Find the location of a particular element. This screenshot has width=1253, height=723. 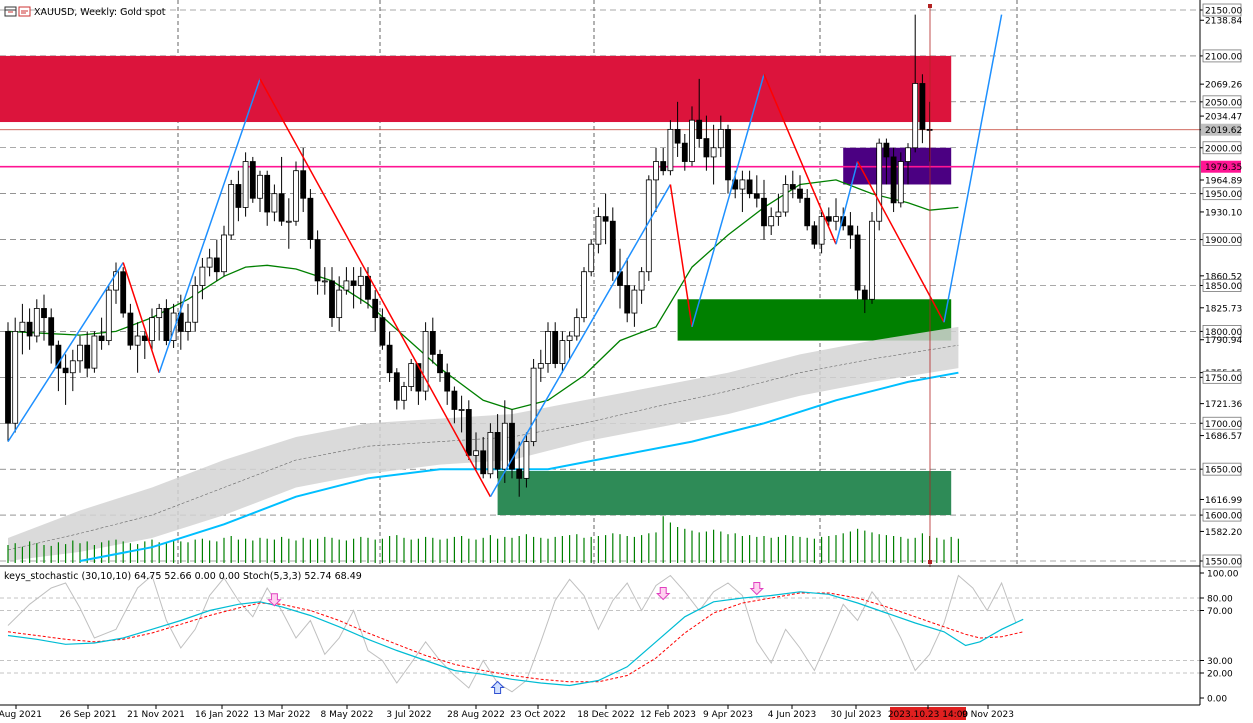

restore-icon is located at coordinates (24, 11).